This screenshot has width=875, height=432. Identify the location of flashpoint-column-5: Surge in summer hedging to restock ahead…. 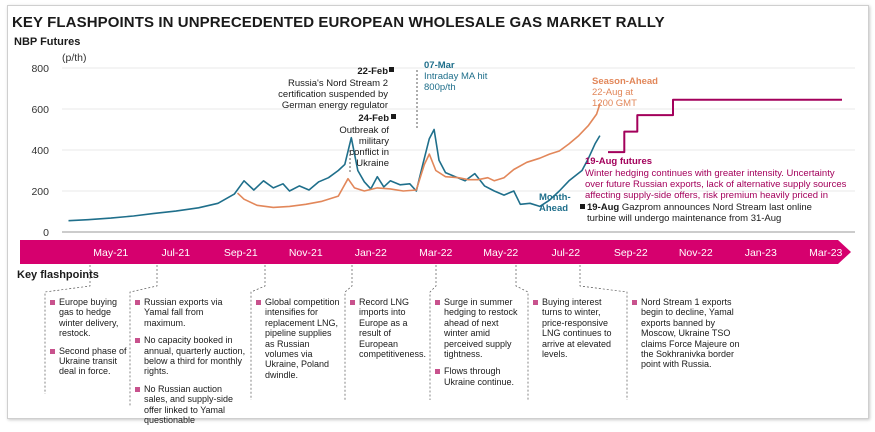
(478, 345).